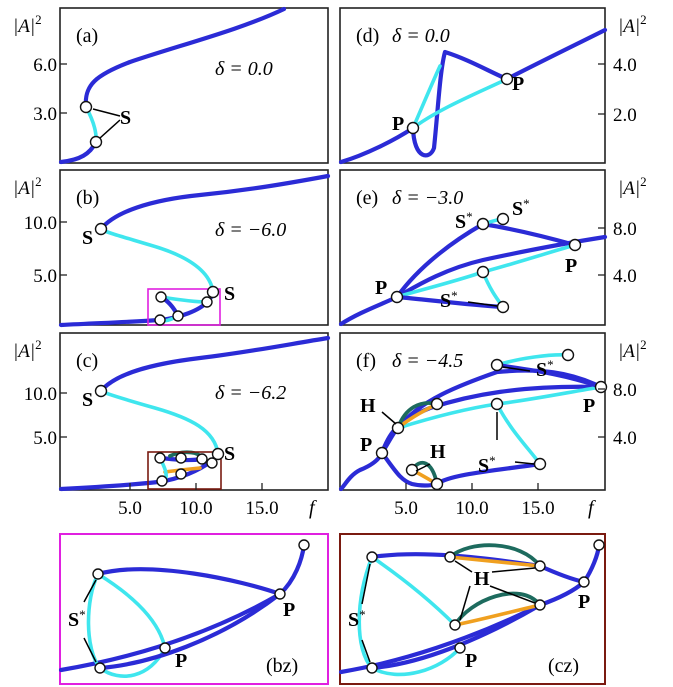  Describe the element at coordinates (181, 474) in the screenshot. I see `panel-c-point-p2` at that location.